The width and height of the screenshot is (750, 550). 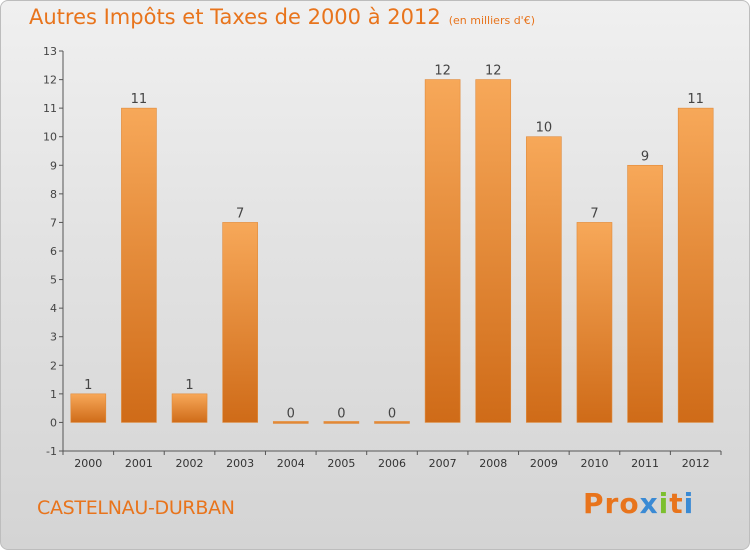 I want to click on y-tick-label: 2, so click(x=53, y=365).